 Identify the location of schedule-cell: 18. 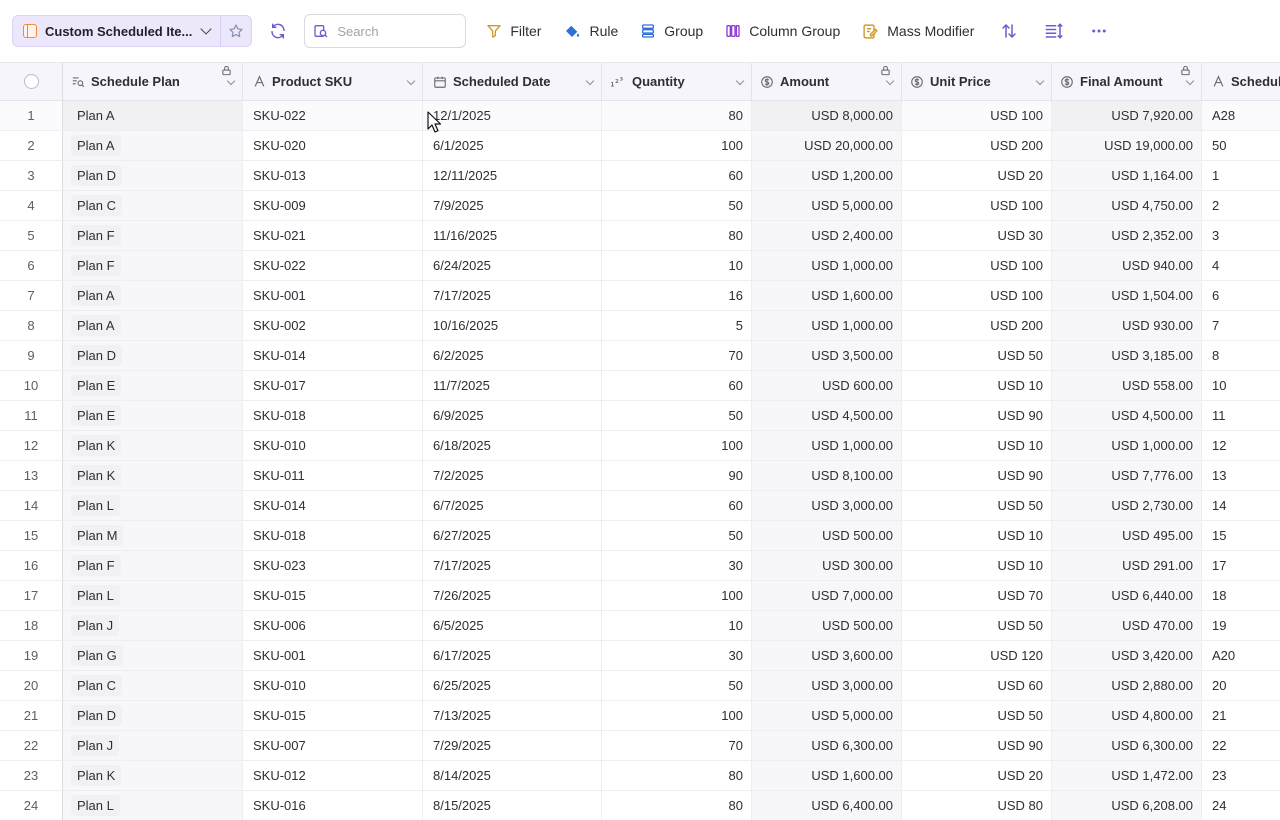
(1219, 595).